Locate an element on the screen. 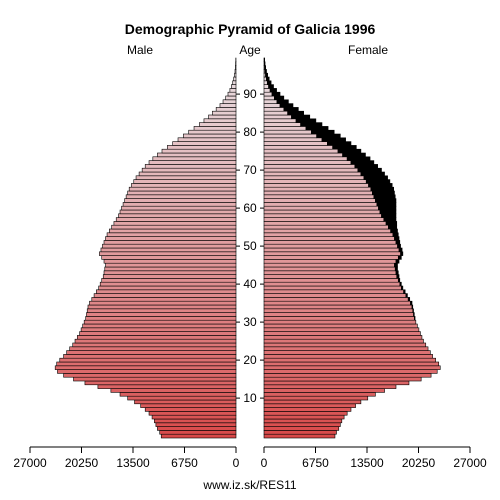 This screenshot has height=500, width=500. female-x-tick-label: 20250 is located at coordinates (419, 463).